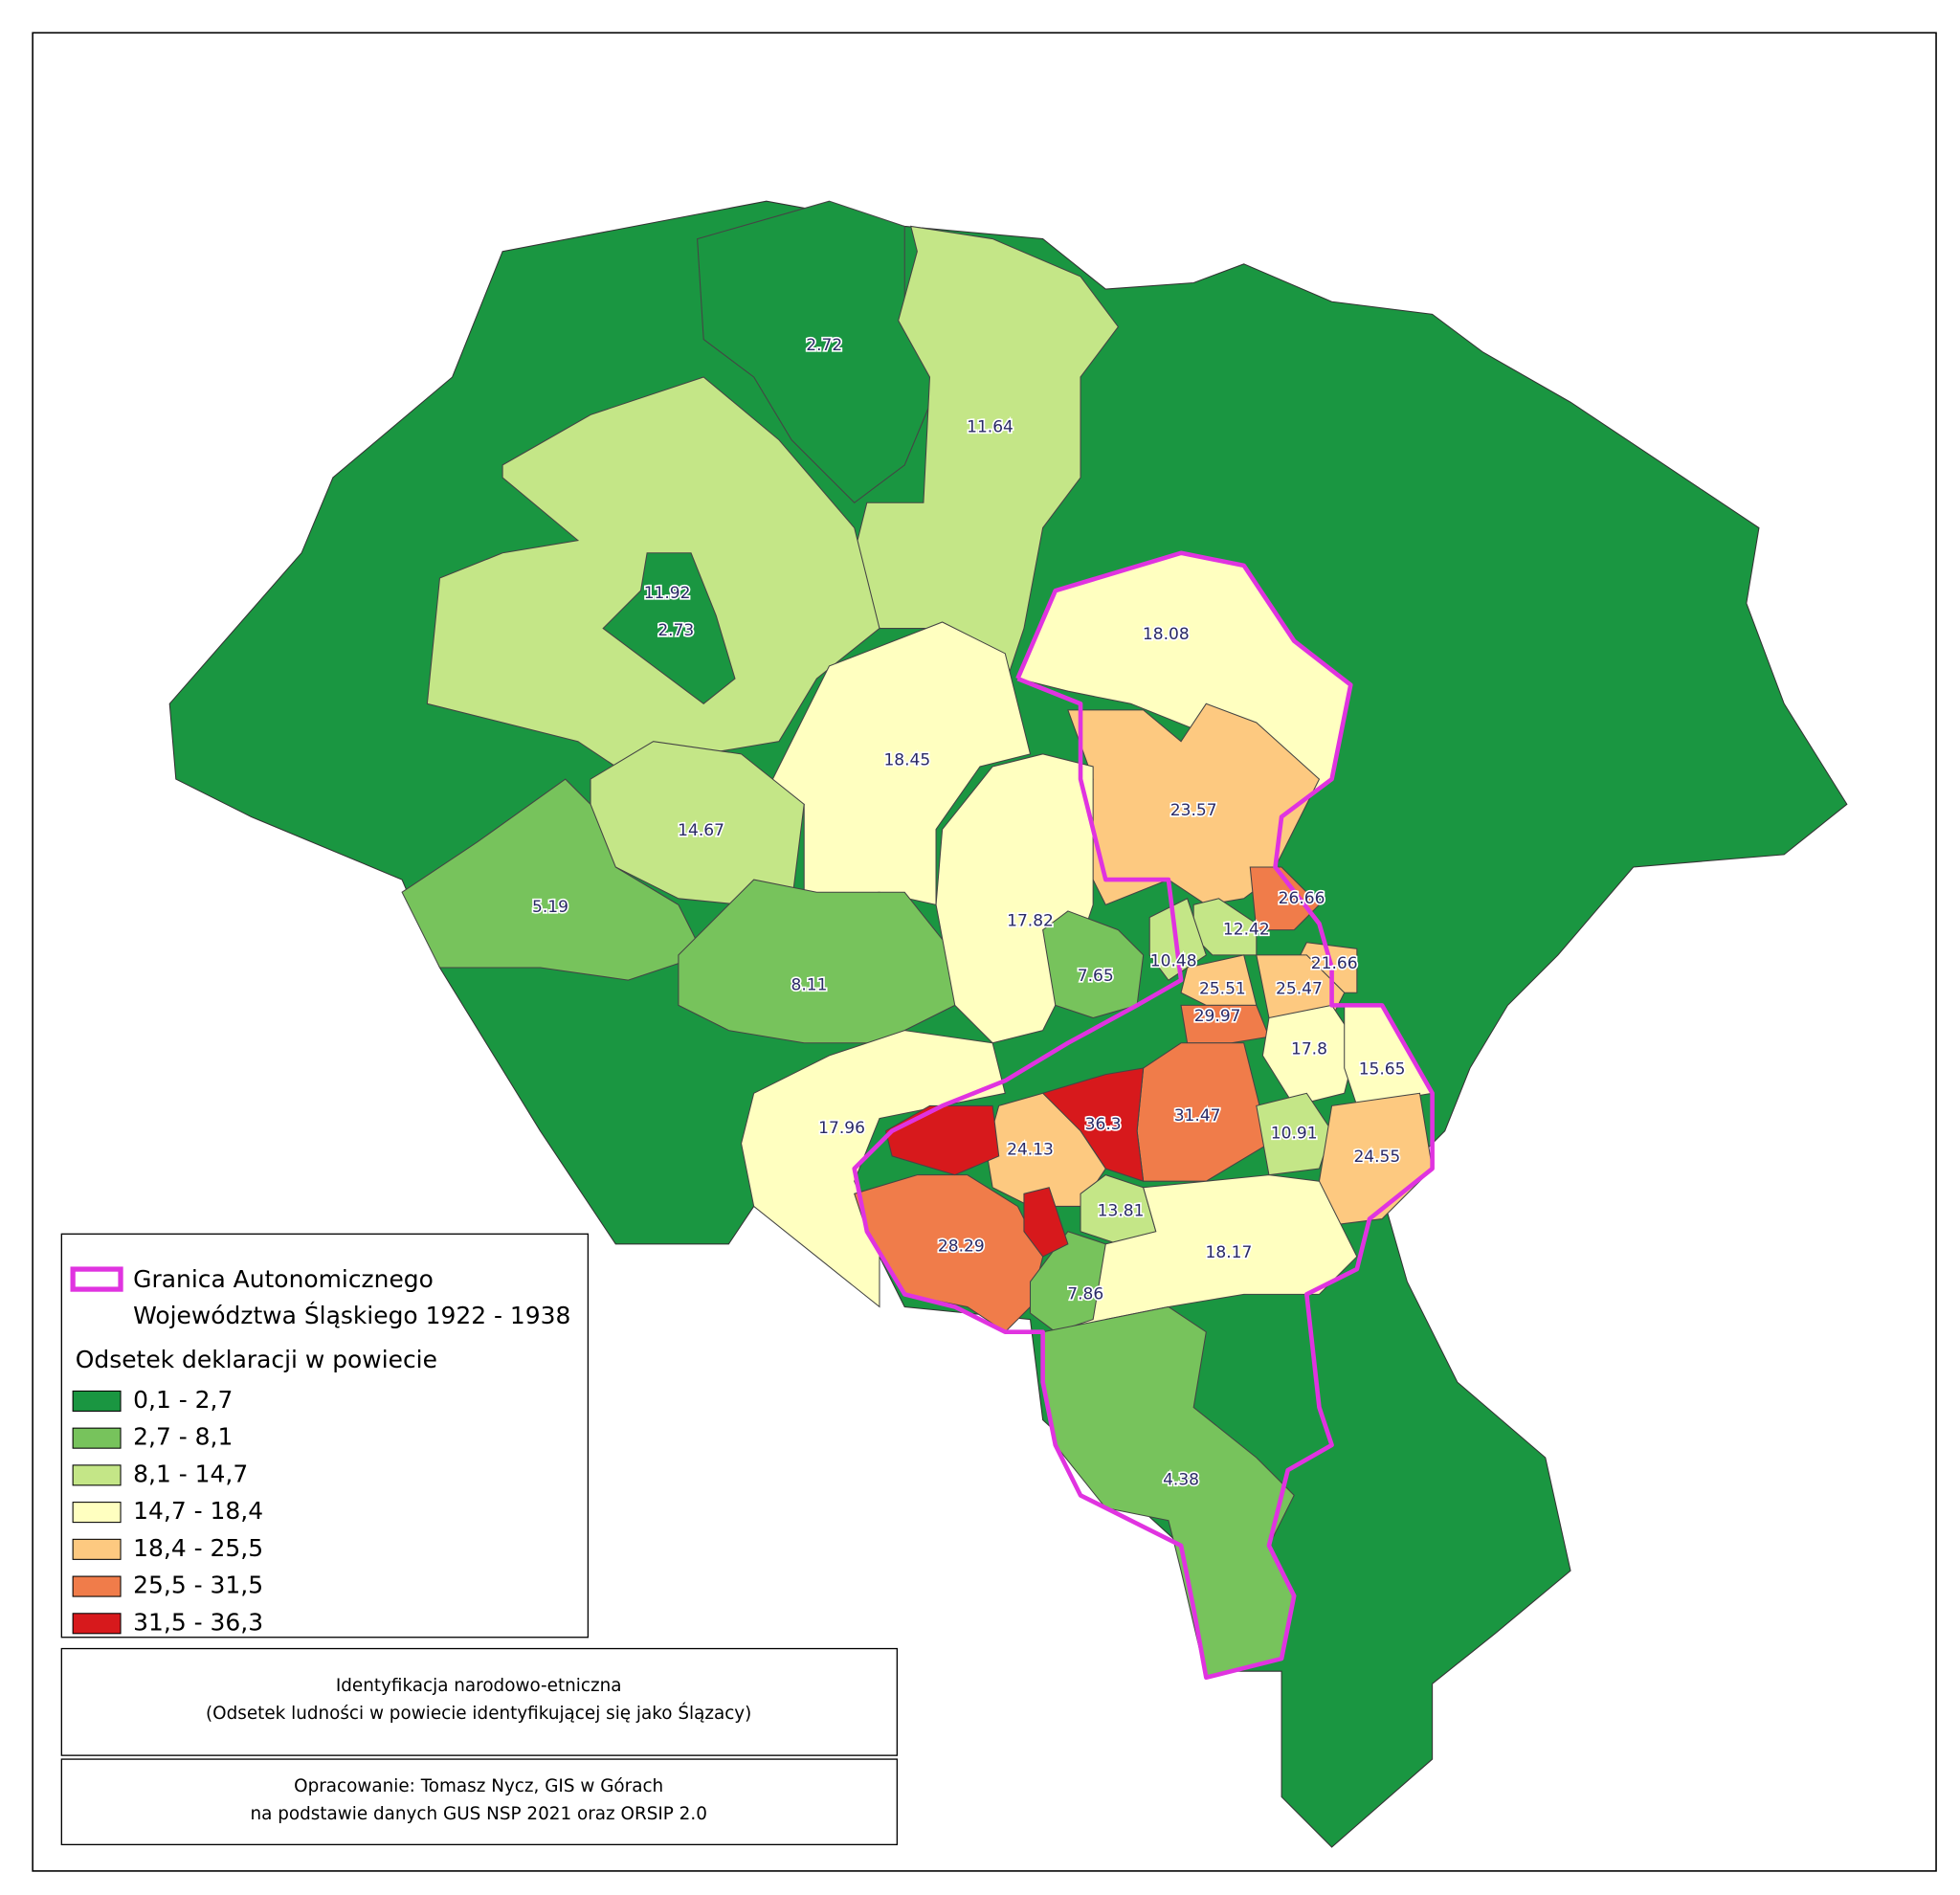 This screenshot has height=1895, width=1960. What do you see at coordinates (183, 1400) in the screenshot?
I see `legend-label: 0,1 - 2,7` at bounding box center [183, 1400].